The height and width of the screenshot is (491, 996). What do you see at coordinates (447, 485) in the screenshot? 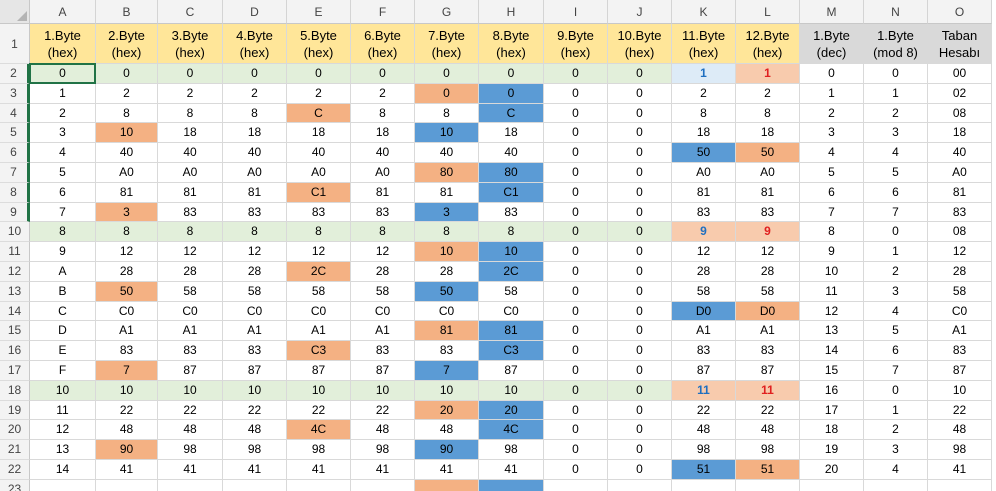
I see `cell-G23` at bounding box center [447, 485].